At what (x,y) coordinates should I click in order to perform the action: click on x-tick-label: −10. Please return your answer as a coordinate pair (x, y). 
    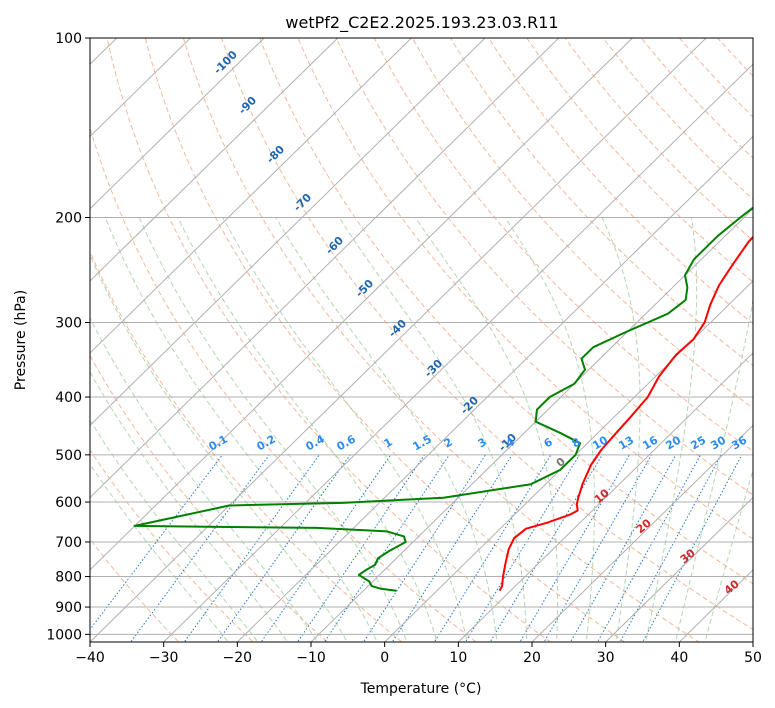
    Looking at the image, I should click on (311, 658).